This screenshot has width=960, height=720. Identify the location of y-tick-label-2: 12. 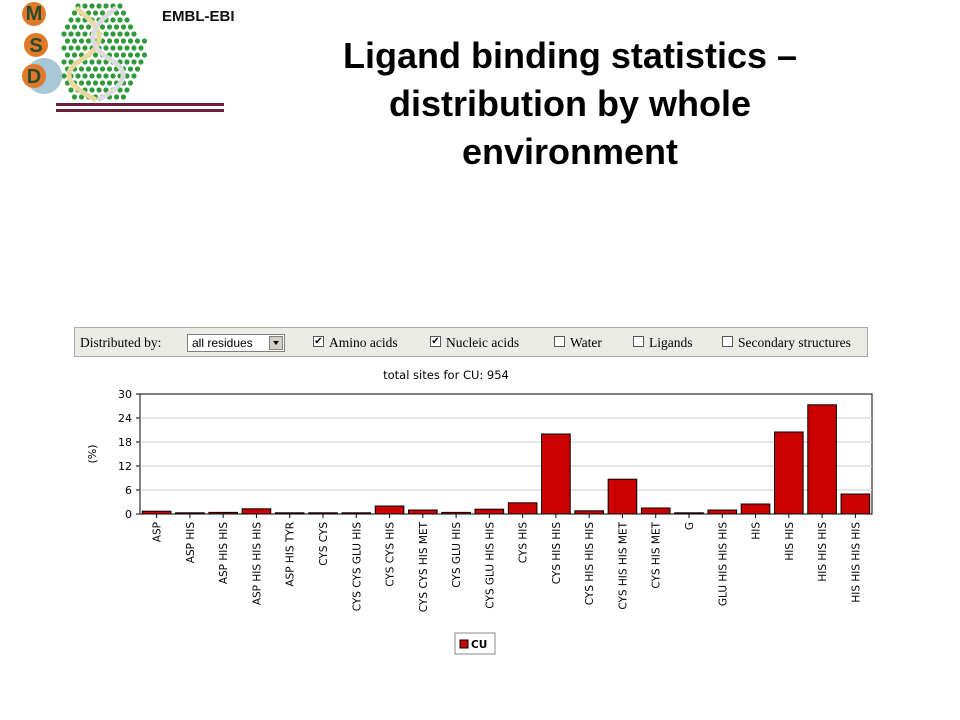
(125, 466).